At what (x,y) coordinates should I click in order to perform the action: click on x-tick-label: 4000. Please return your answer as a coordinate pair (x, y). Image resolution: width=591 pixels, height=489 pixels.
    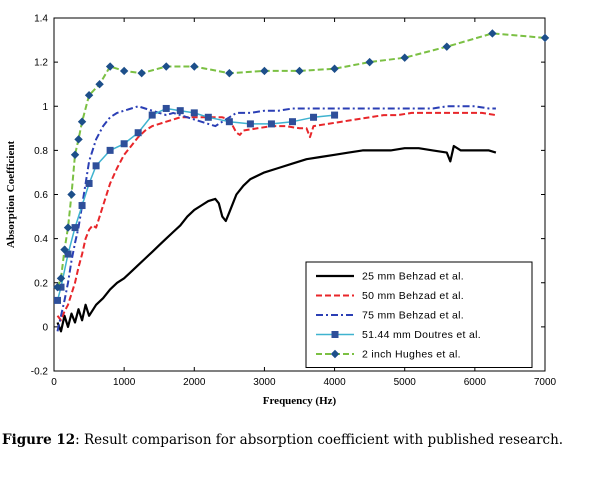
    Looking at the image, I should click on (334, 382).